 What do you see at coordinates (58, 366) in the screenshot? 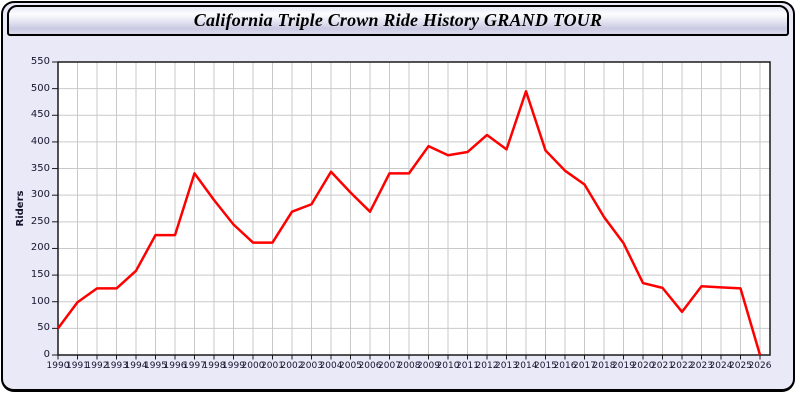
I see `x-tick-label: 1990` at bounding box center [58, 366].